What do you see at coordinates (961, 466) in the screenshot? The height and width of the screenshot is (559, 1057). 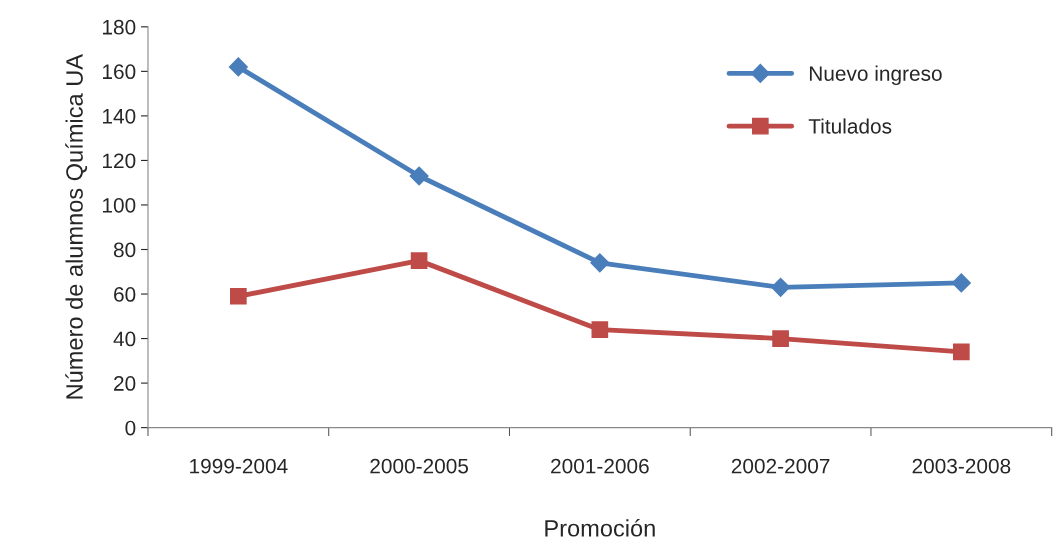 I see `x-tick-label: 2003-2008` at bounding box center [961, 466].